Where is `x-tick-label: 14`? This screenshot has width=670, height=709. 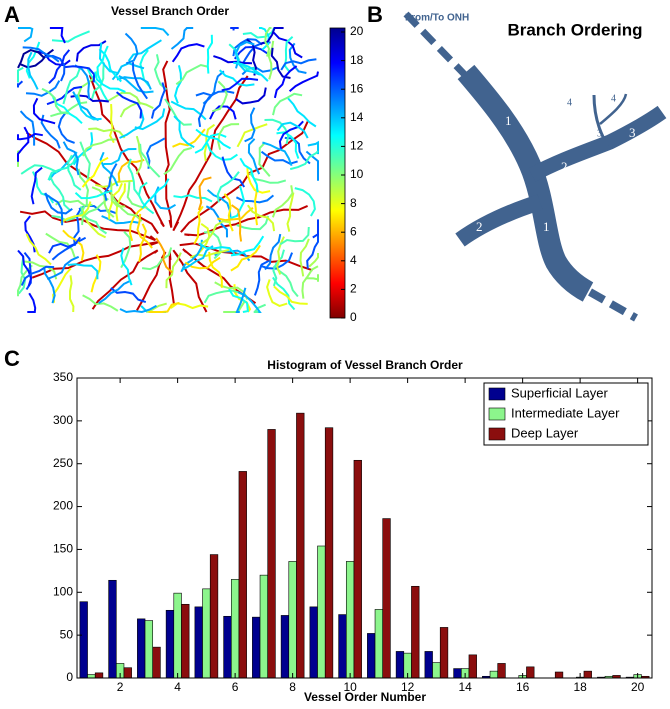 x-tick-label: 14 is located at coordinates (465, 687).